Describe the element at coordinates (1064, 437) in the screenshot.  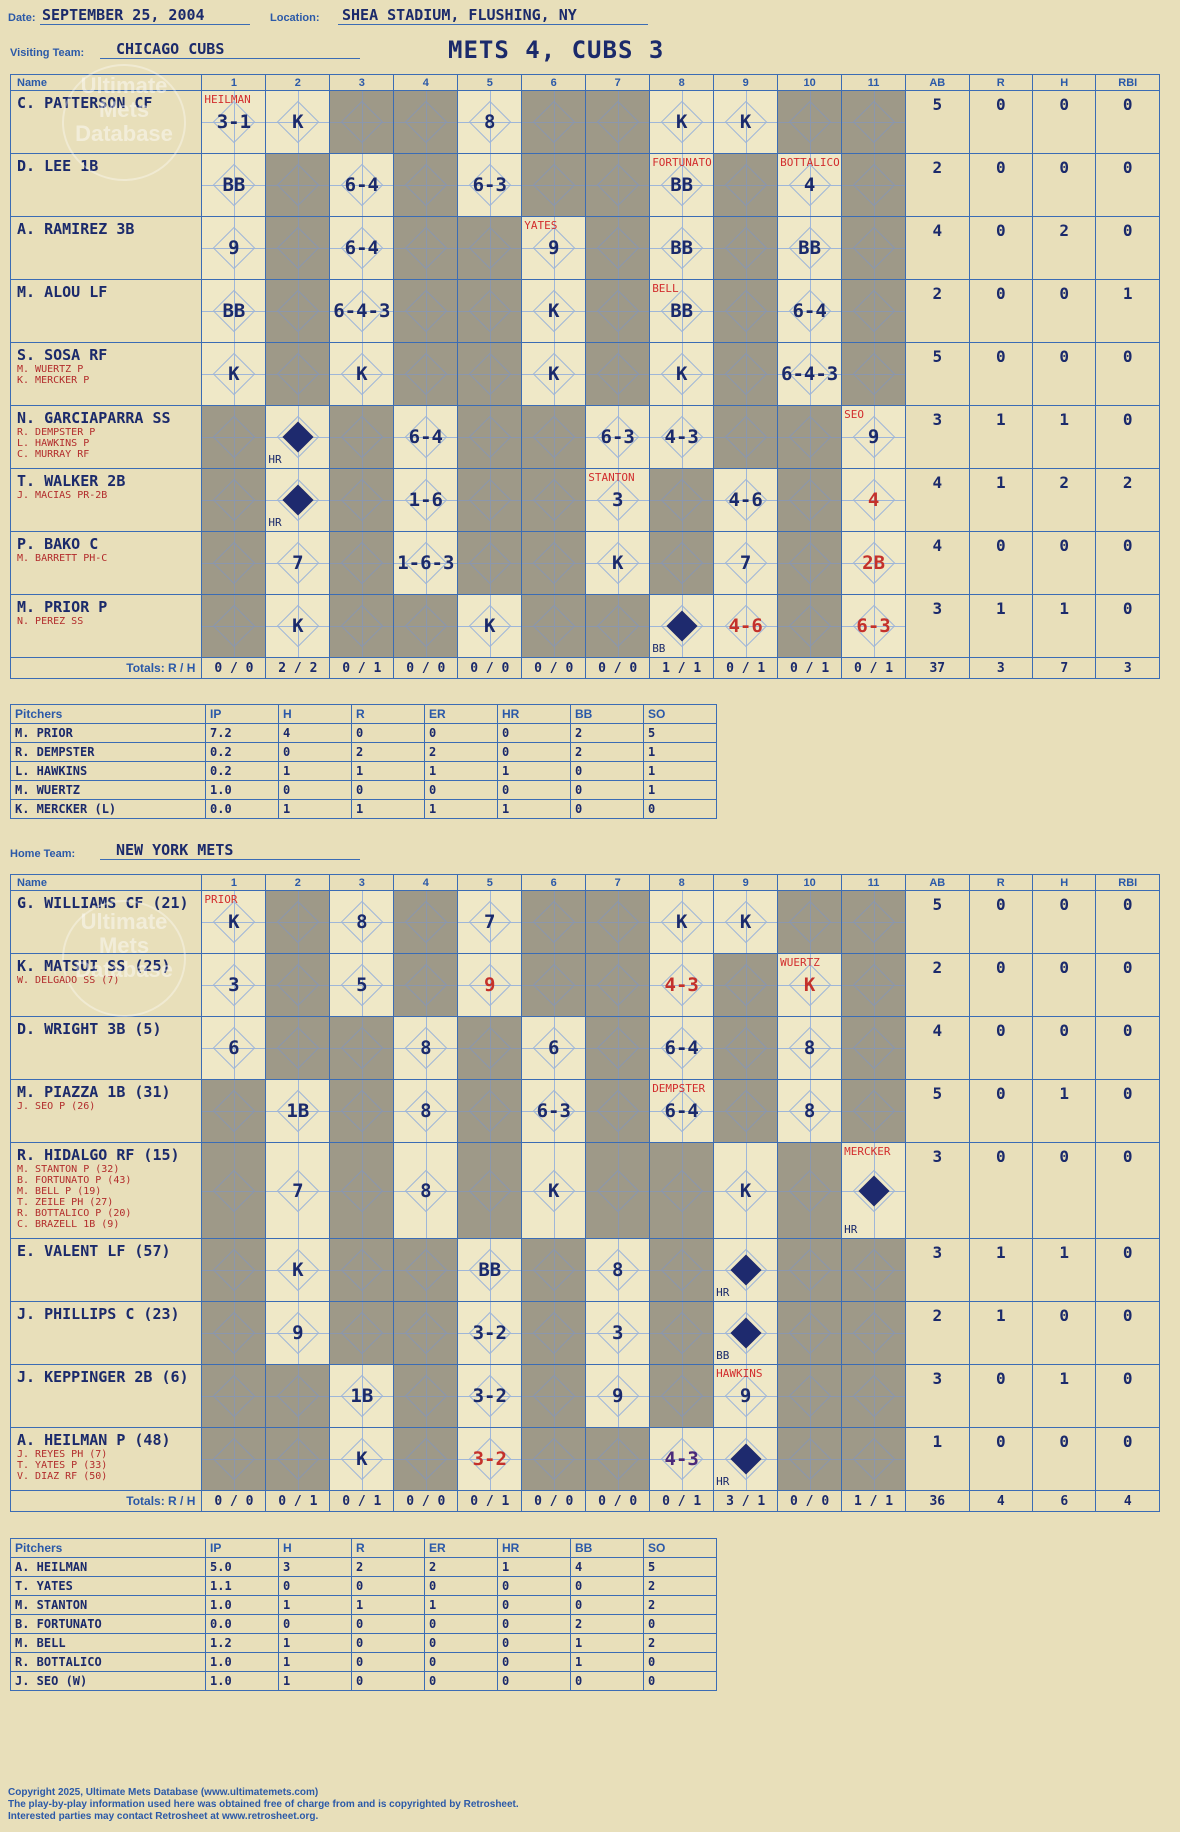
I see `stat-h: 1` at that location.